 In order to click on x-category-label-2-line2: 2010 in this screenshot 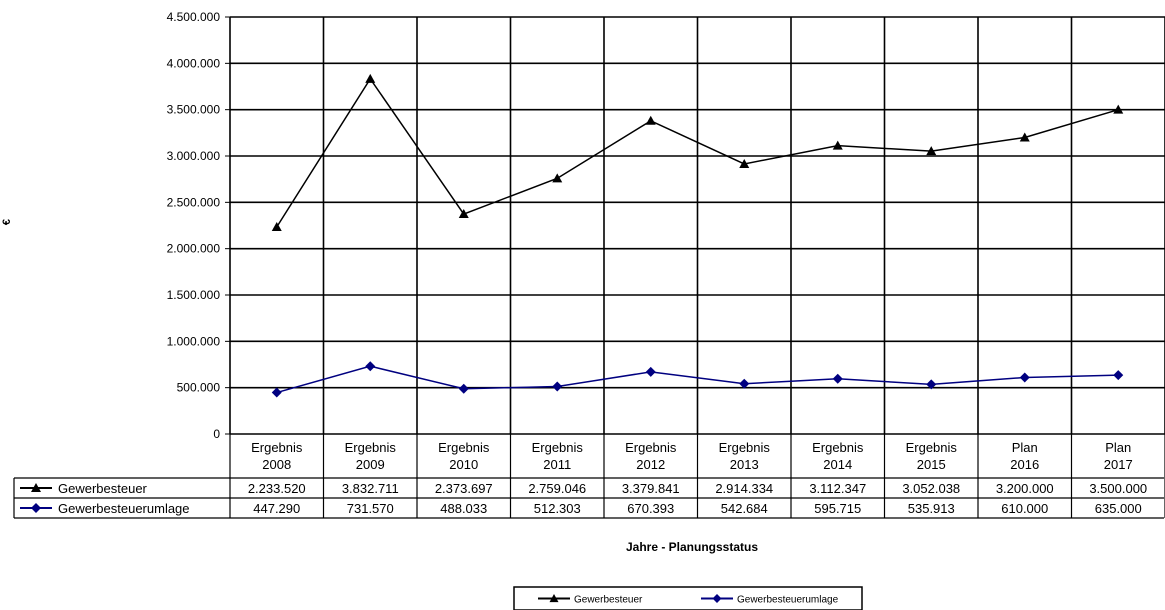, I will do `click(463, 464)`.